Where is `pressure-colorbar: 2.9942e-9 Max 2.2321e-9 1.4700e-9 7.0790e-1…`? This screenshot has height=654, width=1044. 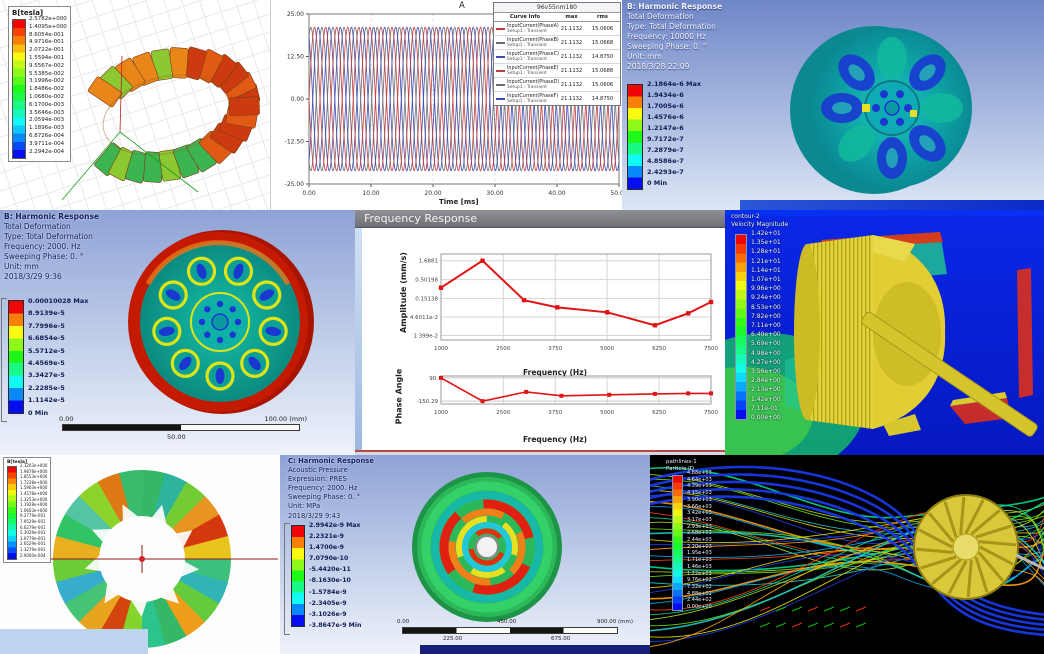 pressure-colorbar: 2.9942e-9 Max 2.2321e-9 1.4700e-9 7.0790e-1… is located at coordinates (326, 576).